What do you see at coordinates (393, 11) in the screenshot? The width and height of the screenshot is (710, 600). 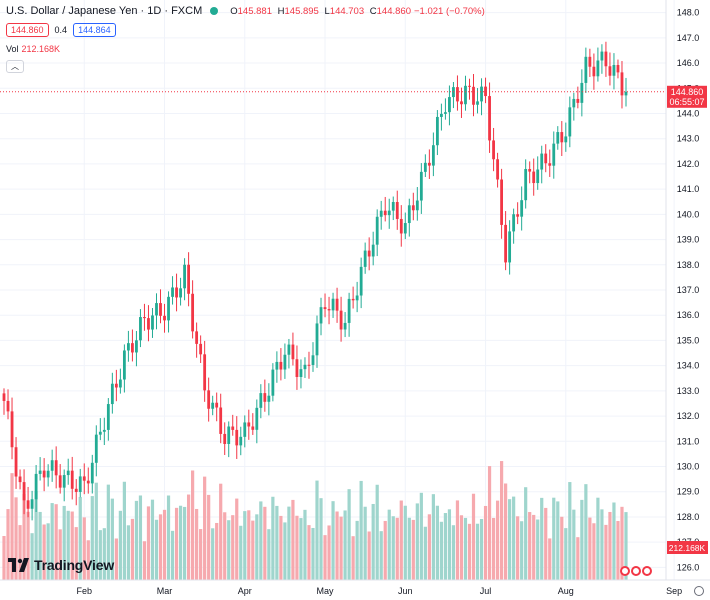 I see `close-value: 144.860` at bounding box center [393, 11].